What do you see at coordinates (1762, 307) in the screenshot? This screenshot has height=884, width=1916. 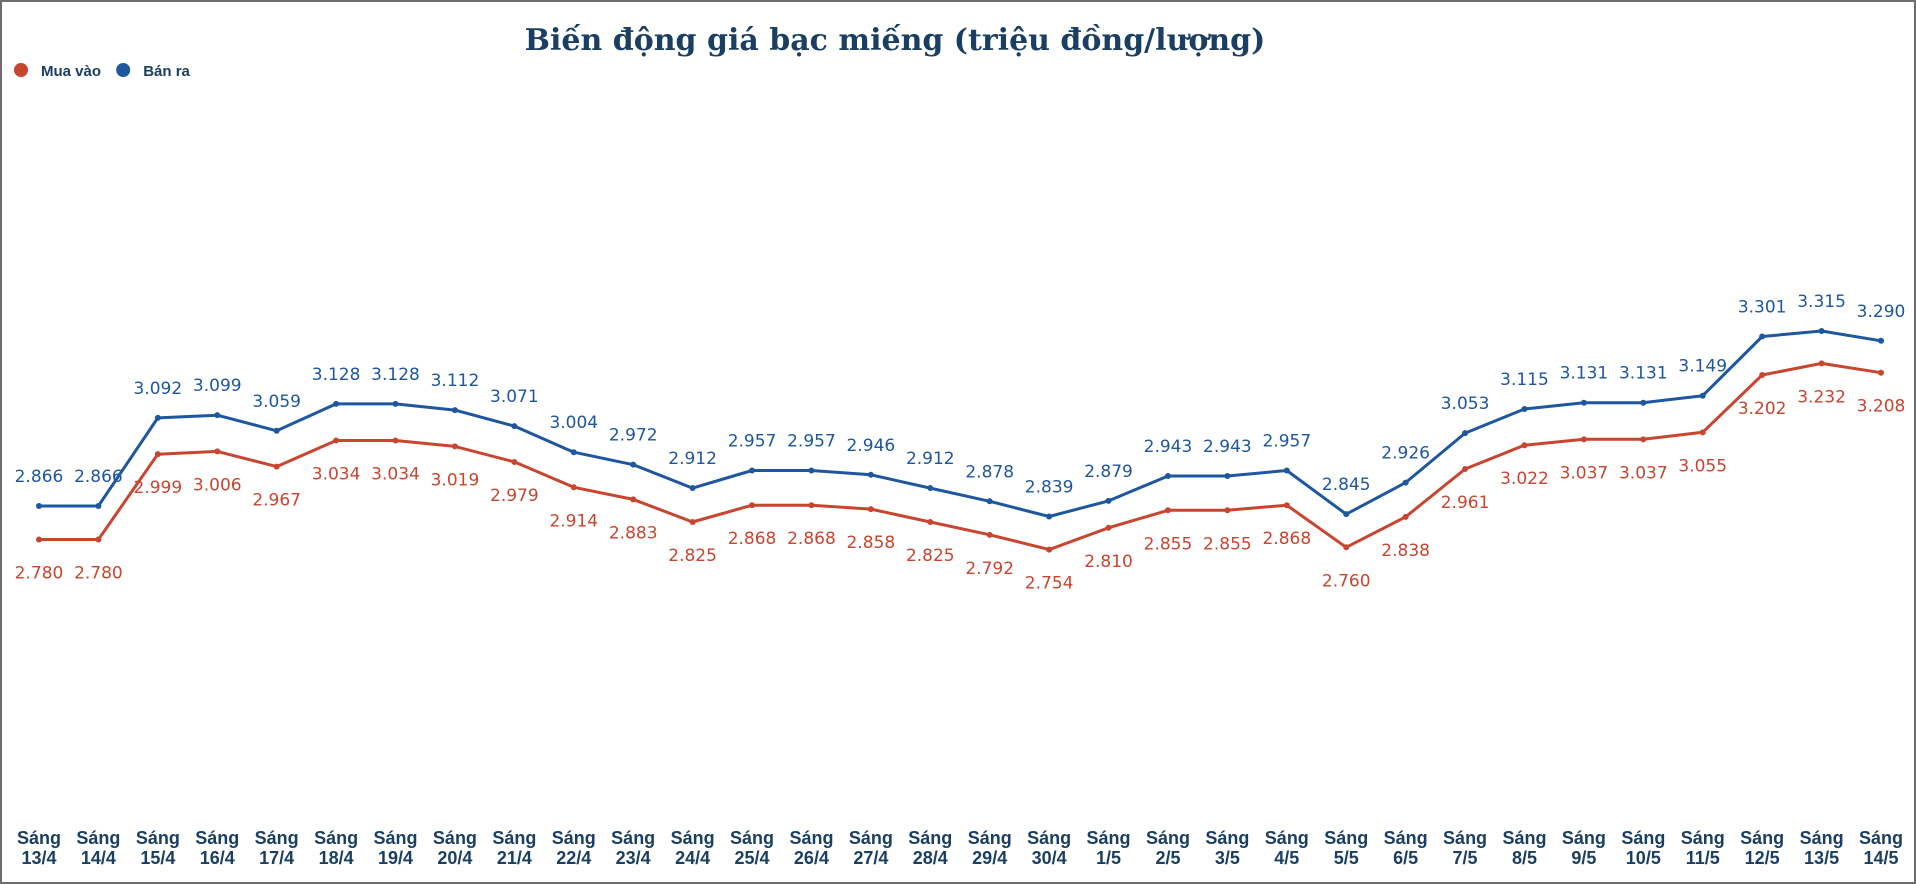 I see `data-label: 3.301` at bounding box center [1762, 307].